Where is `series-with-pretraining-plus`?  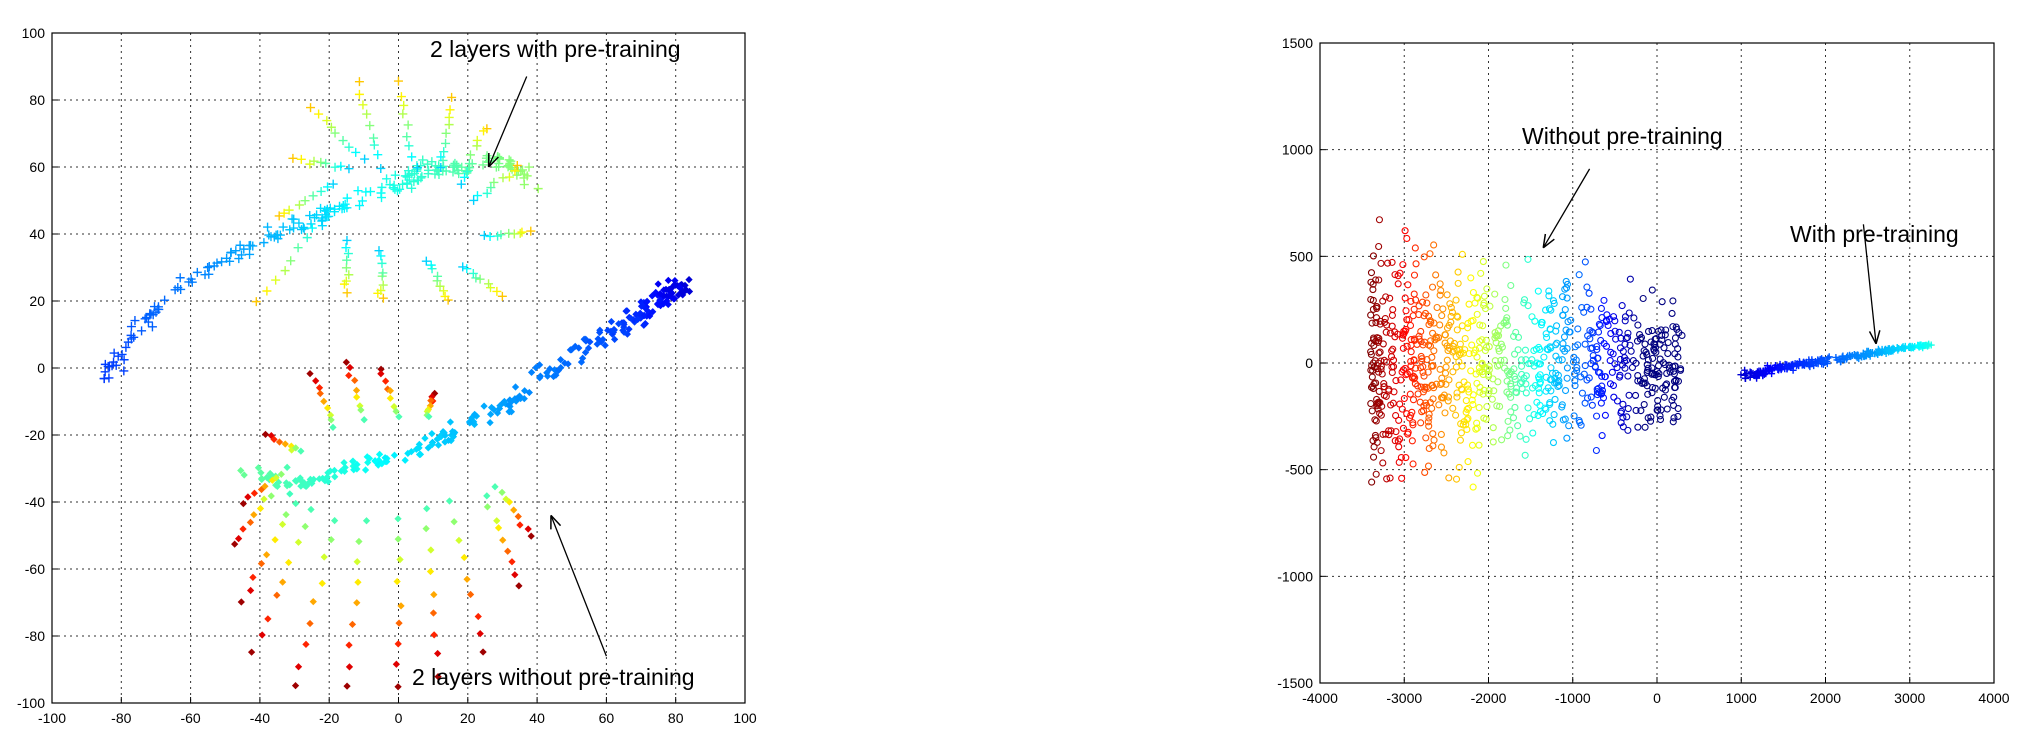 series-with-pretraining-plus is located at coordinates (321, 230).